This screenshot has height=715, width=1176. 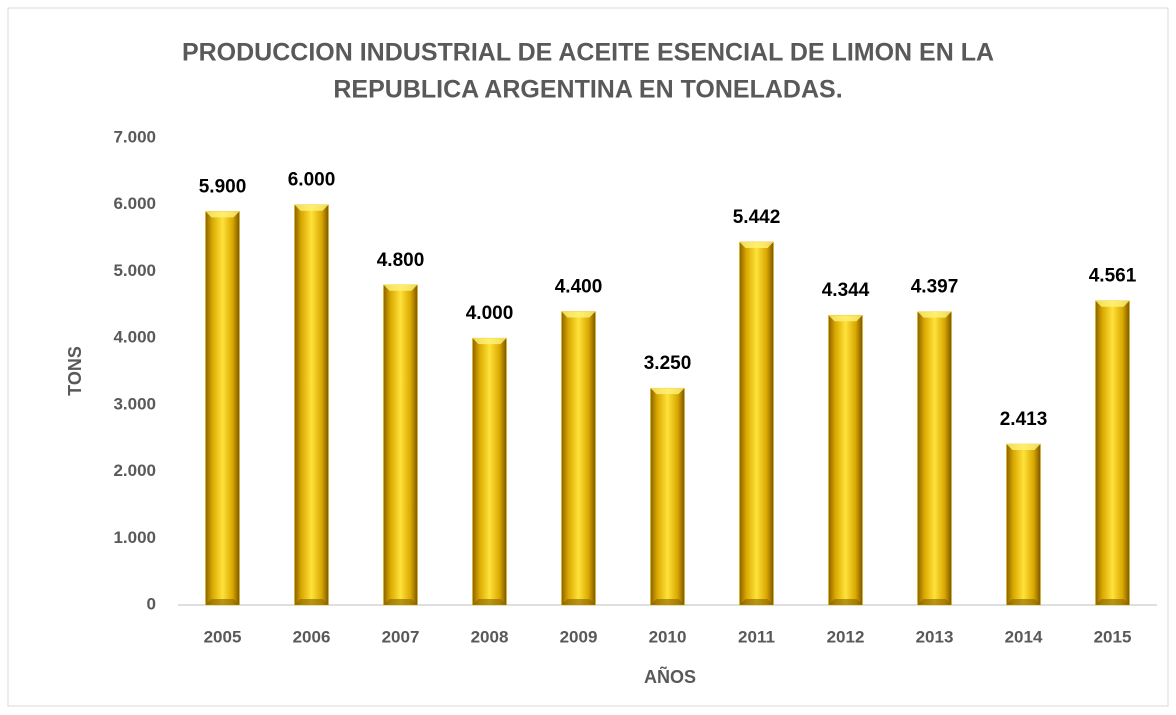 What do you see at coordinates (935, 636) in the screenshot?
I see `x-tick-label: 2013` at bounding box center [935, 636].